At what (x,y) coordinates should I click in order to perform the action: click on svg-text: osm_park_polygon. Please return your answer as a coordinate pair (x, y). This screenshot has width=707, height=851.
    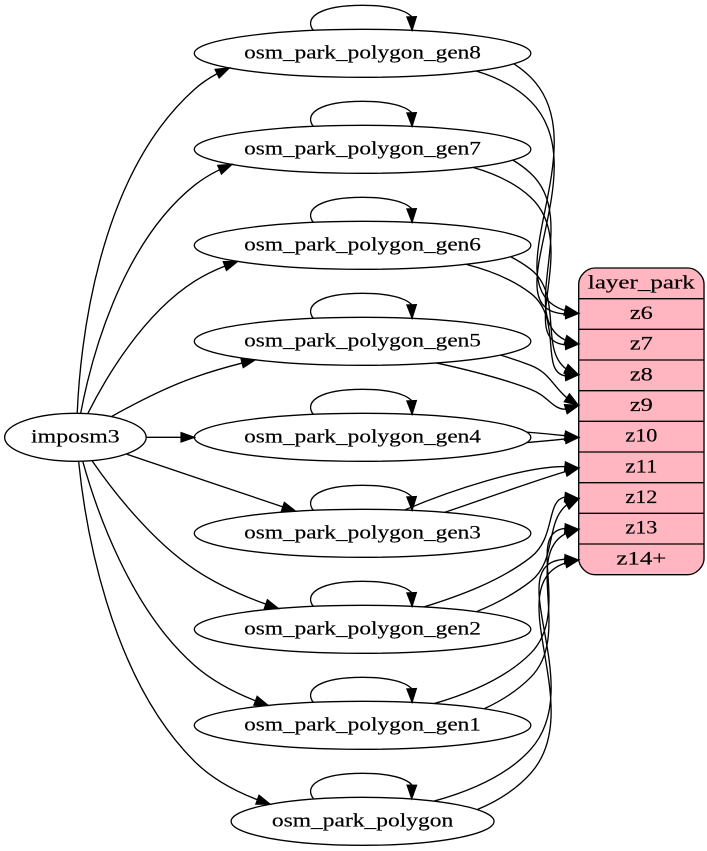
    Looking at the image, I should click on (363, 820).